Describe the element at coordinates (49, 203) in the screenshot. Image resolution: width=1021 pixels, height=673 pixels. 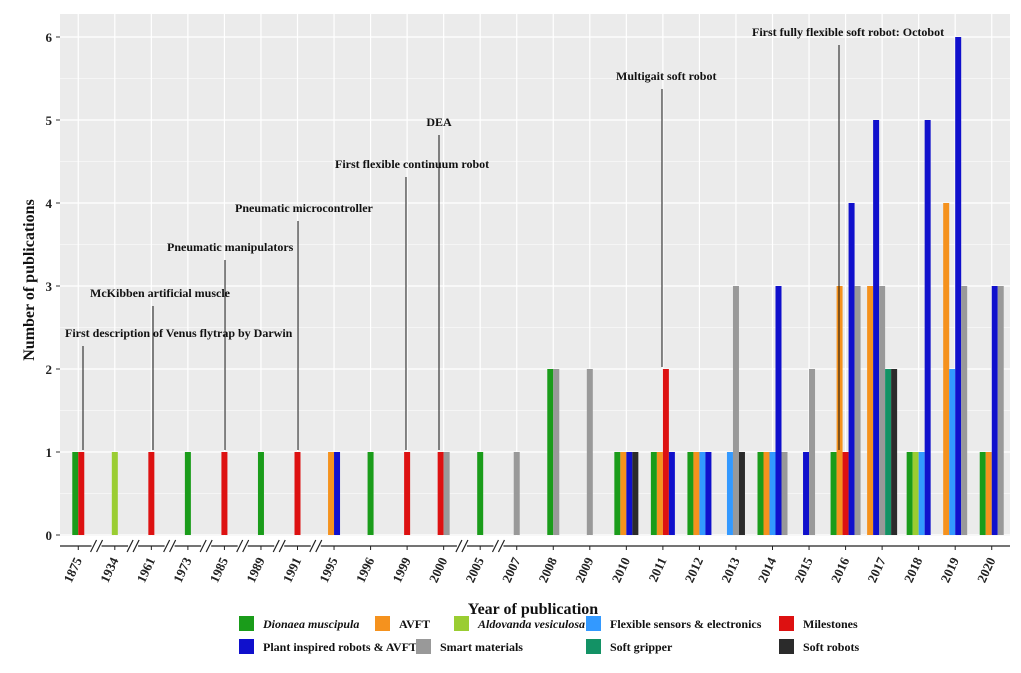
I see `y-tick-label: 4` at that location.